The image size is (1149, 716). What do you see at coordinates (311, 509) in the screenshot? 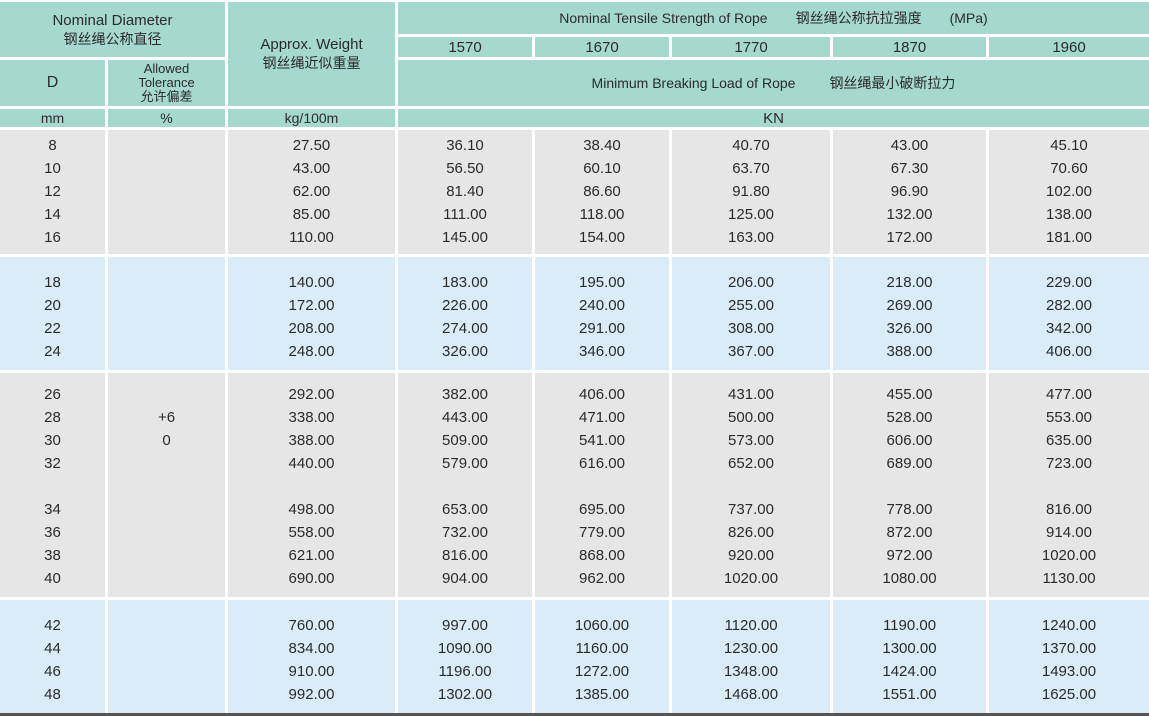
I see `weight-value: 498.00` at bounding box center [311, 509].